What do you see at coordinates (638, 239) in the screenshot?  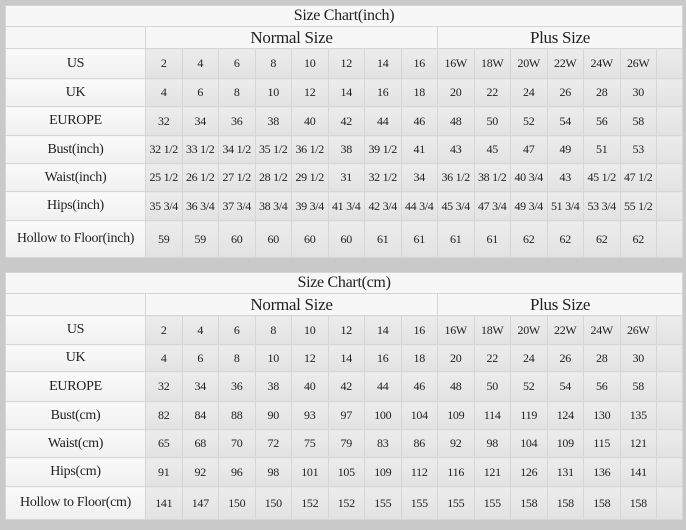 I see `table-cell: 62` at bounding box center [638, 239].